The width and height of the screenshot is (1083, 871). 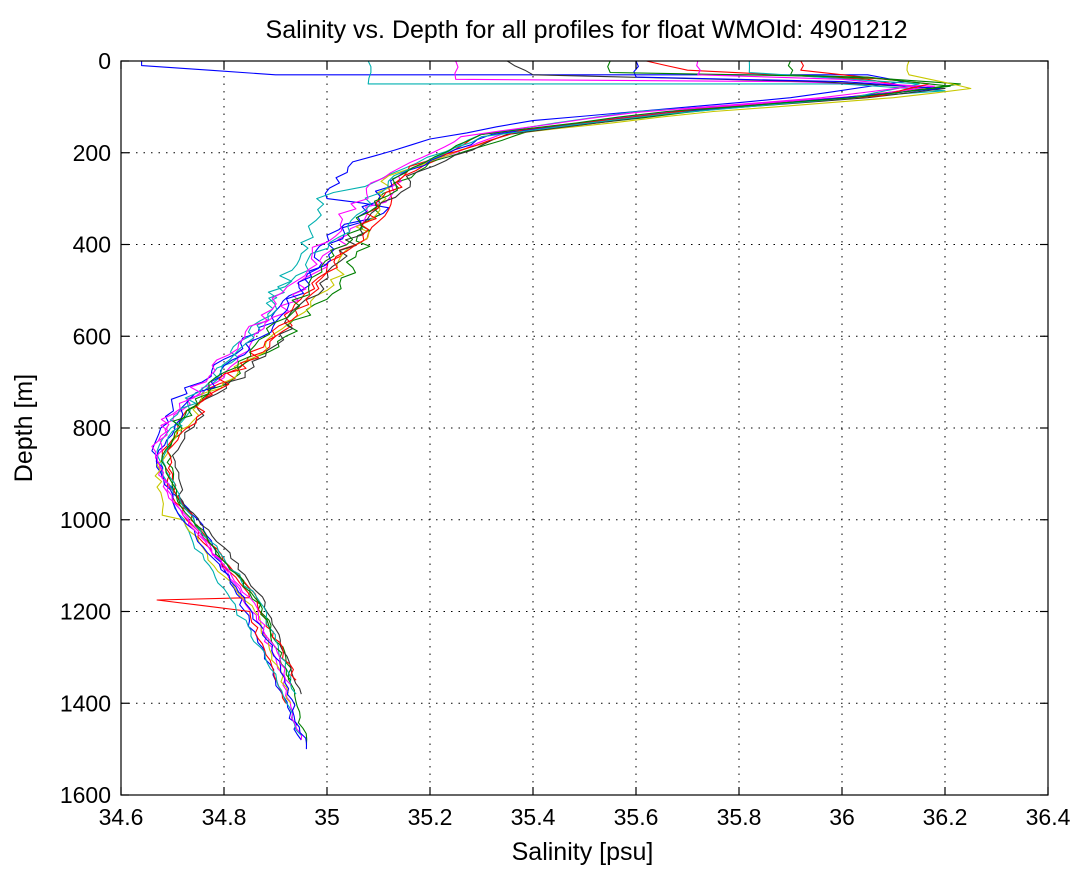 I want to click on x-tick-label: 35.6, so click(x=636, y=817).